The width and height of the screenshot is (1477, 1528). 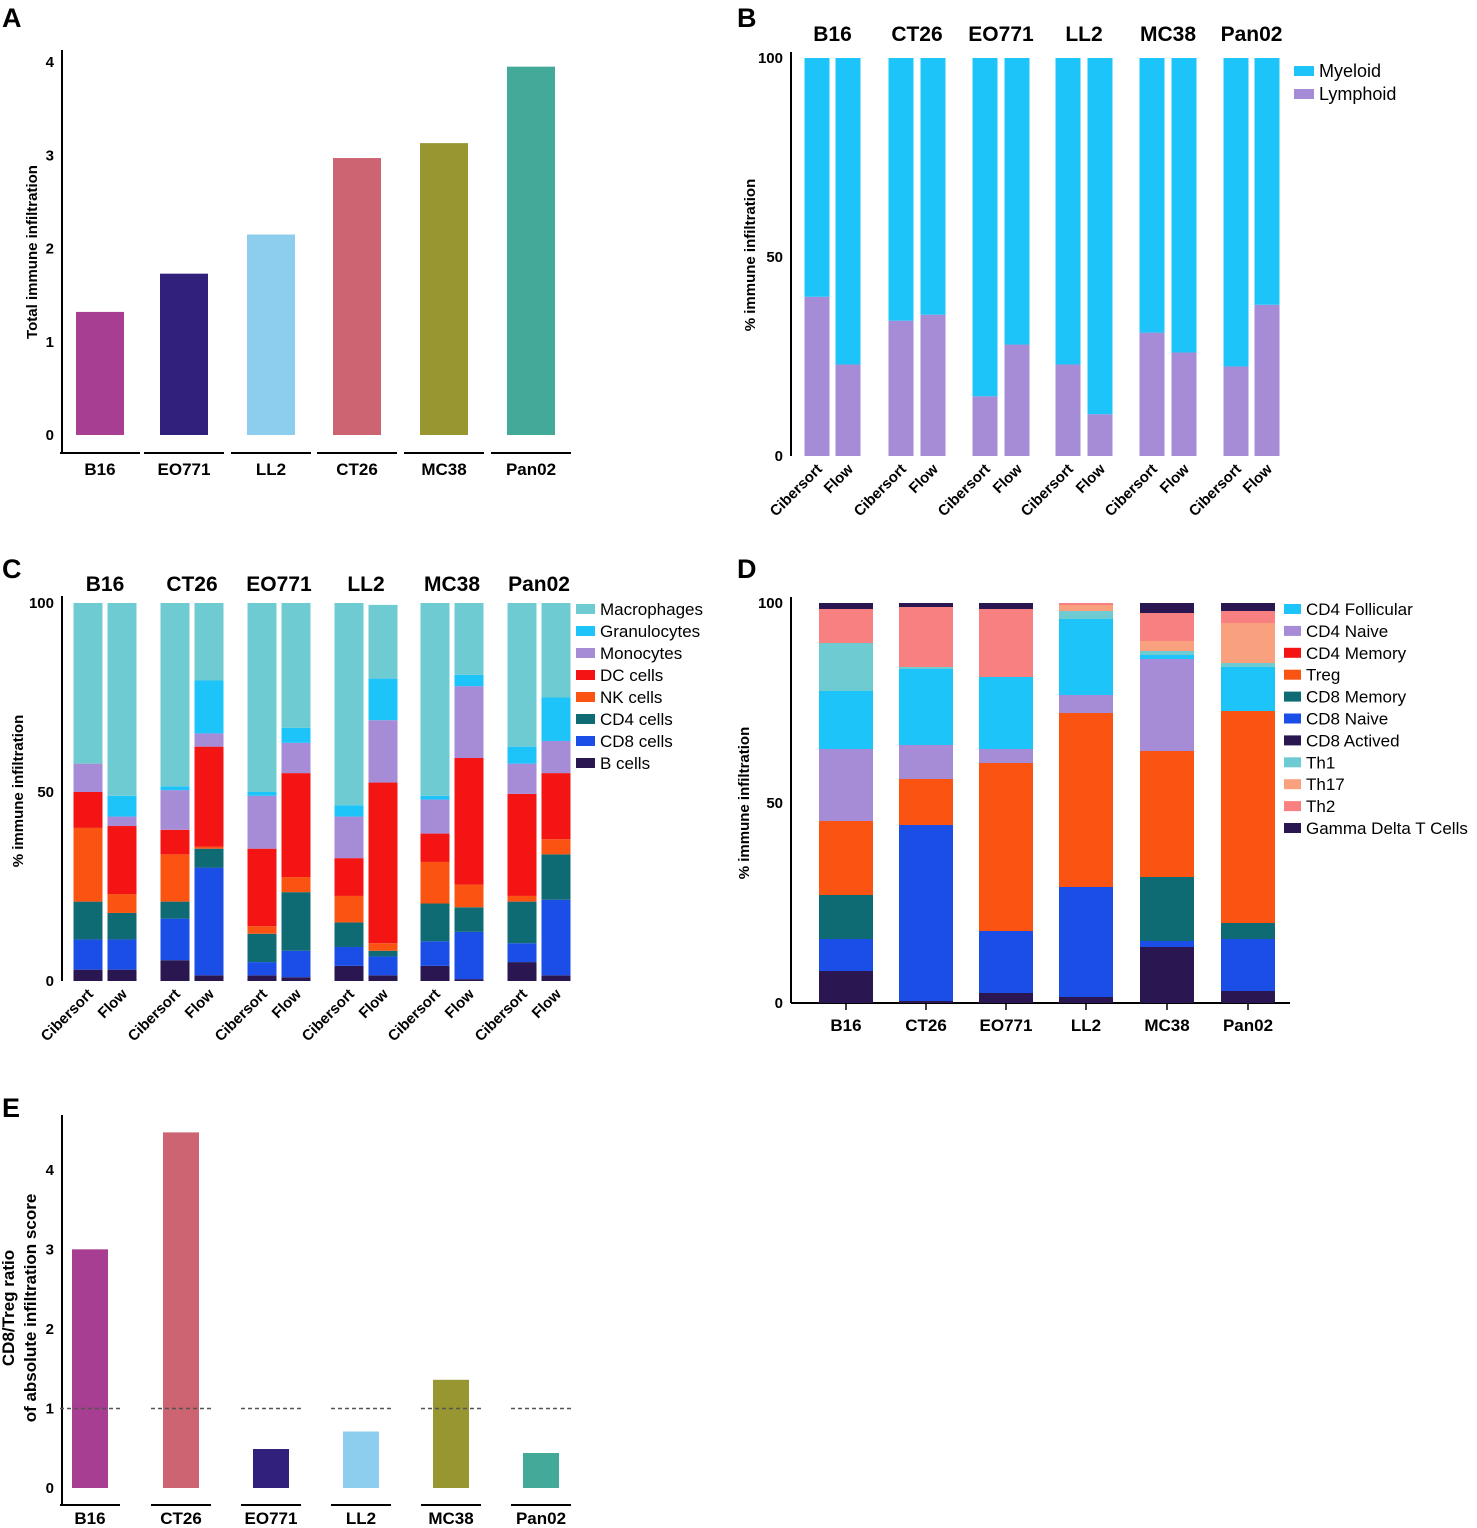 I want to click on panel-d-bar-ct26-th2, so click(x=926, y=637).